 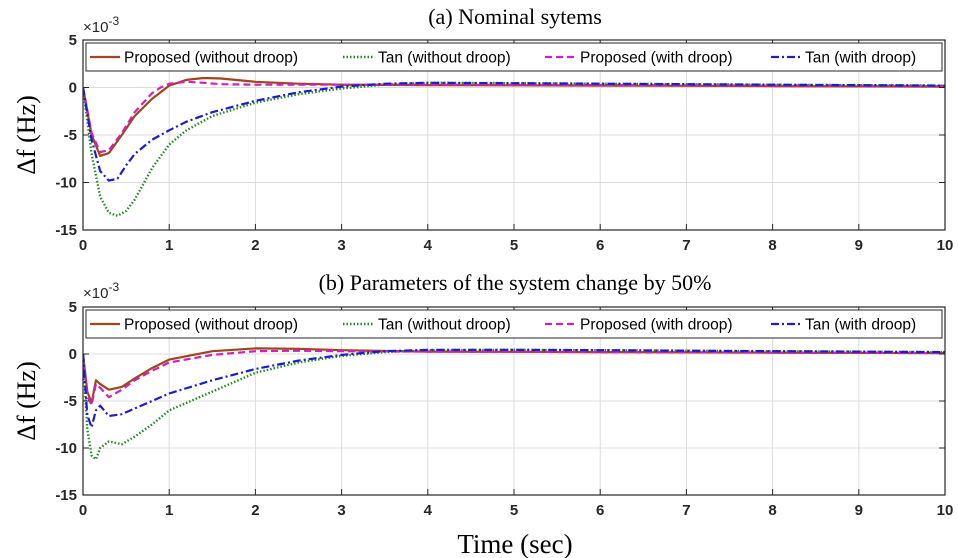 What do you see at coordinates (515, 16) in the screenshot?
I see `chart-title: (a) Nominal sytems` at bounding box center [515, 16].